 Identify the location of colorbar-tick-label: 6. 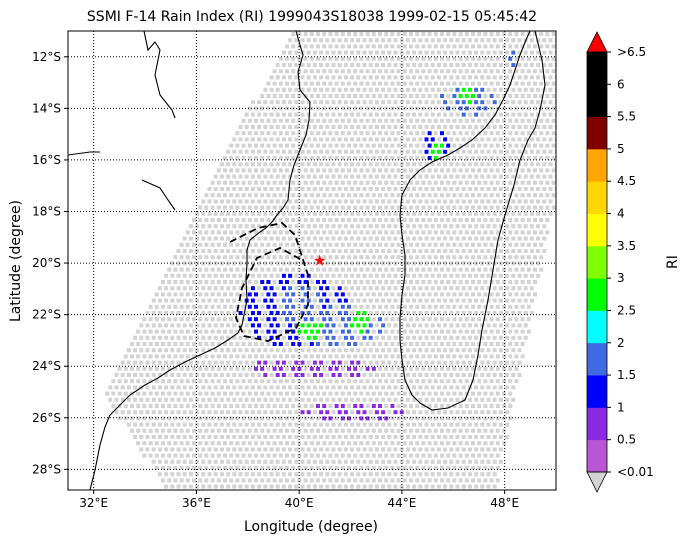
(621, 84).